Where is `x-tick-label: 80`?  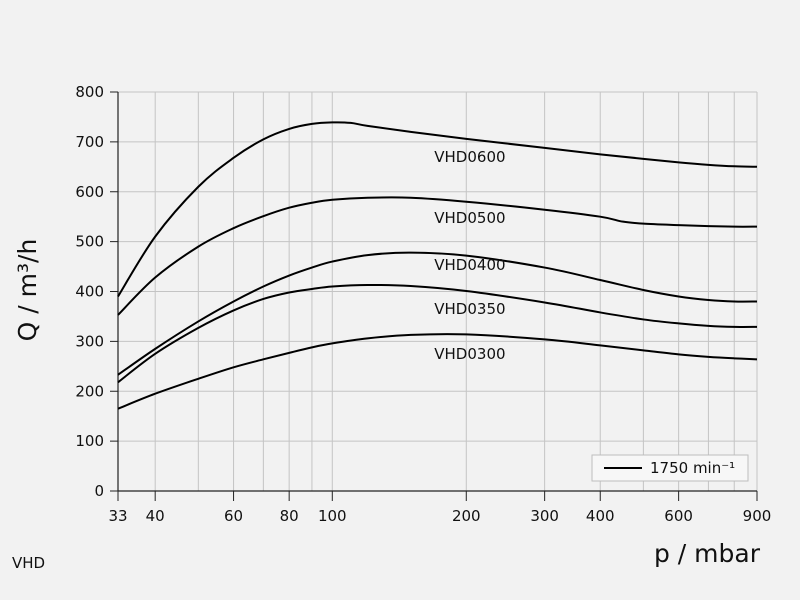
x-tick-label: 80 is located at coordinates (289, 516).